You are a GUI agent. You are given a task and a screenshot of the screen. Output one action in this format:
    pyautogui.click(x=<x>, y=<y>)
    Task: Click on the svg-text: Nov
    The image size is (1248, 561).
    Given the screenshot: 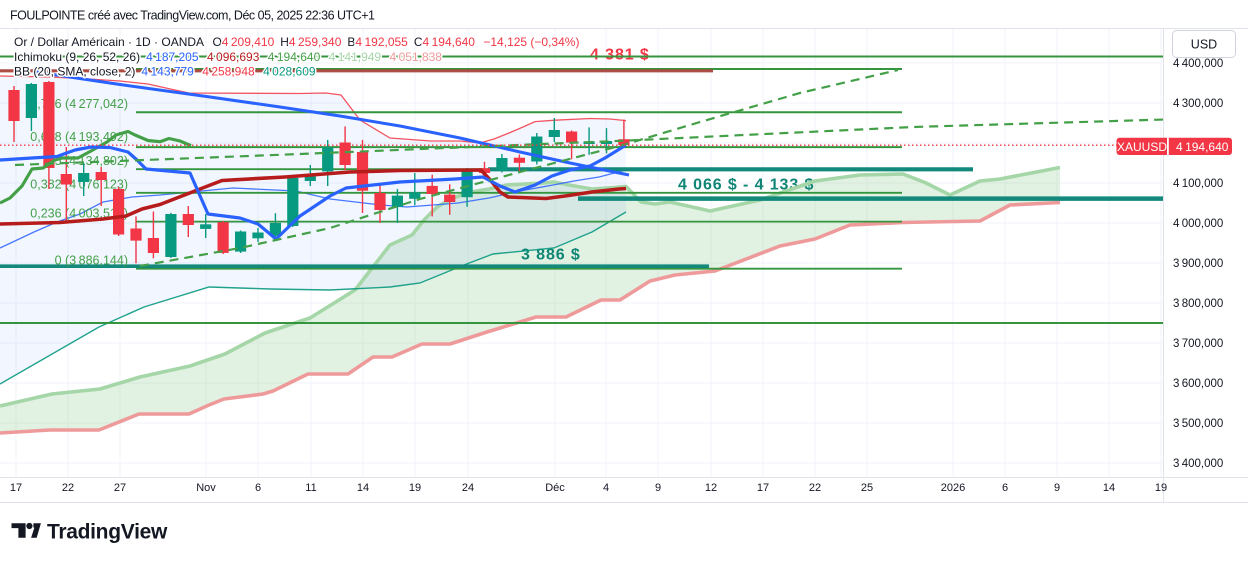 What is the action you would take?
    pyautogui.click(x=206, y=488)
    